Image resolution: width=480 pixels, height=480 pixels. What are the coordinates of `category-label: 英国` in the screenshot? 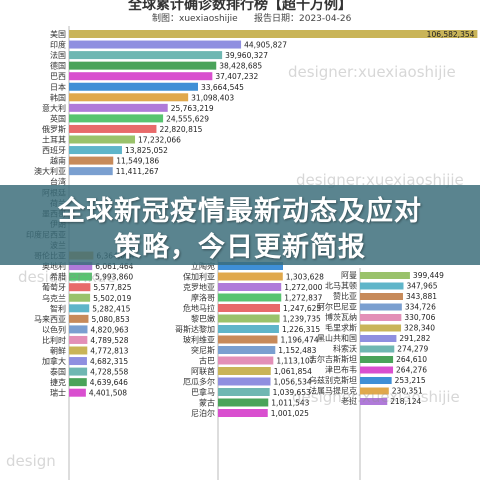 It's located at (58, 118).